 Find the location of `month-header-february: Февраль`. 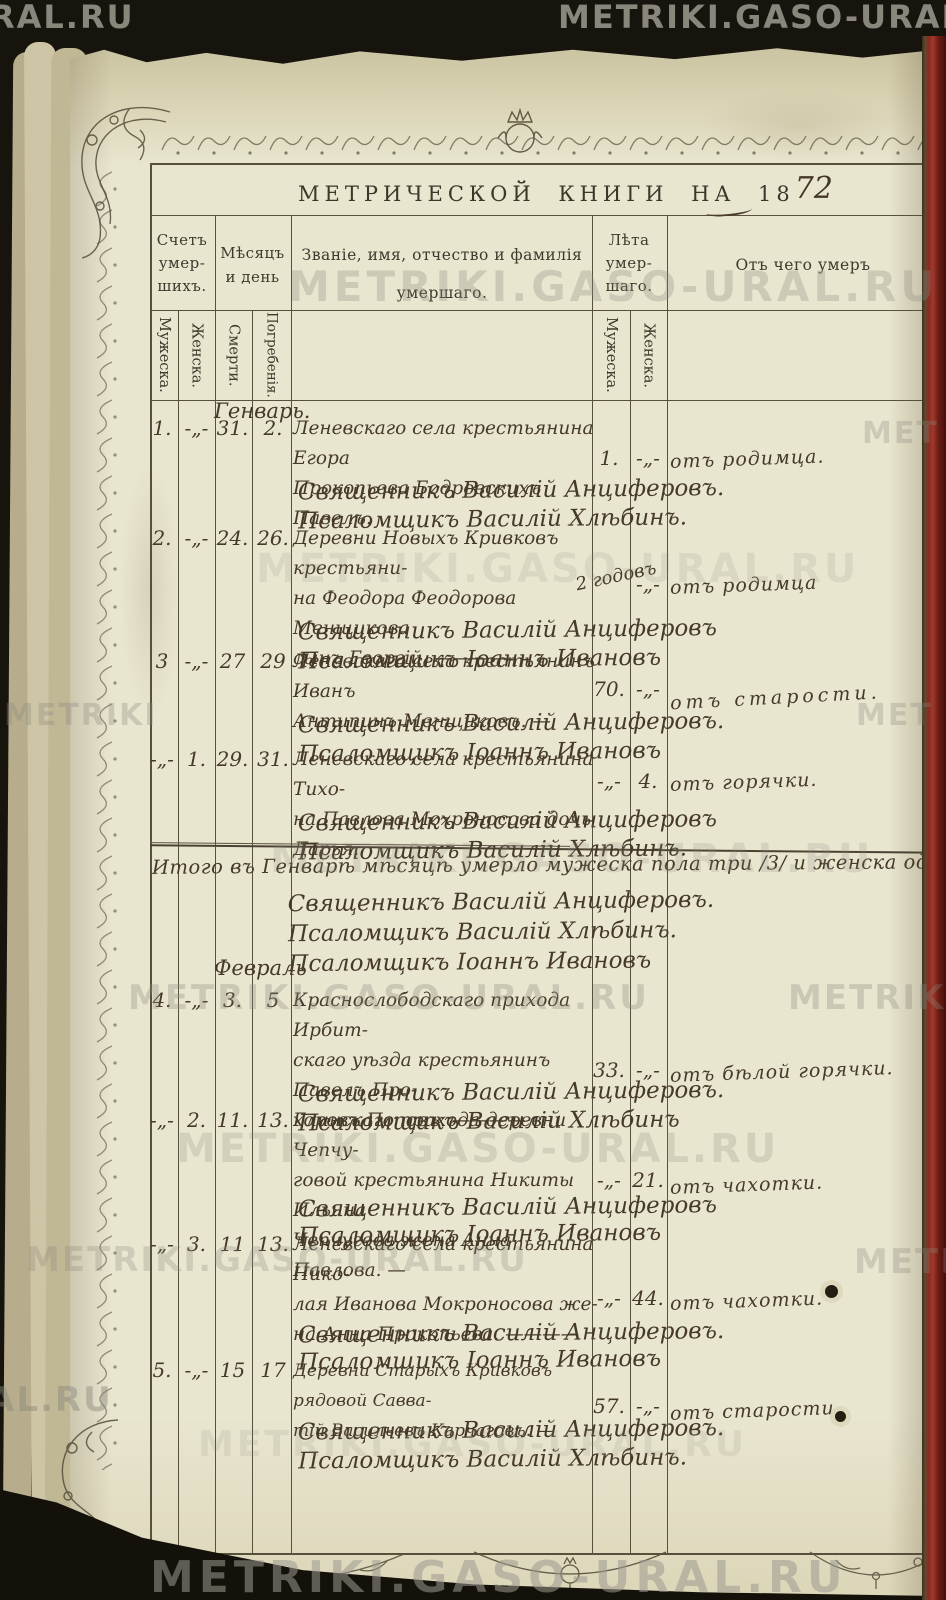

month-header-february: Февраль is located at coordinates (260, 968).